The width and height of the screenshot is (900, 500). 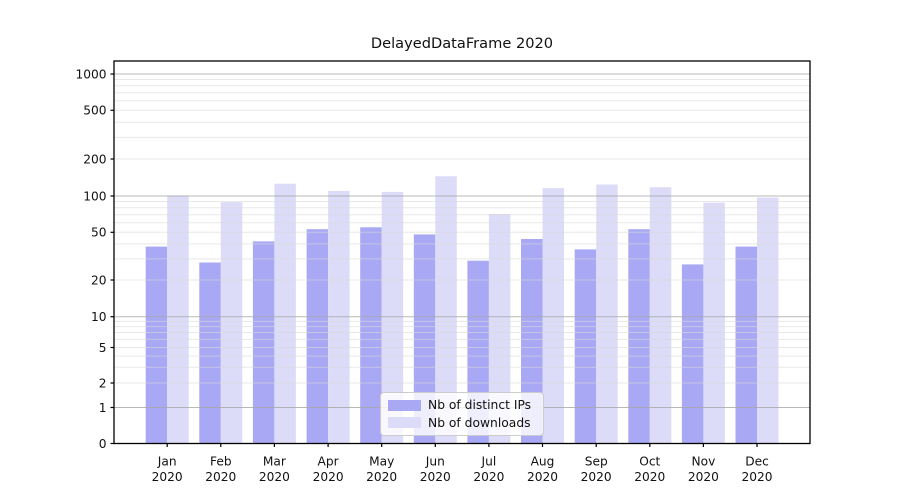 What do you see at coordinates (553, 316) in the screenshot?
I see `bar-nb-of-downloads-aug` at bounding box center [553, 316].